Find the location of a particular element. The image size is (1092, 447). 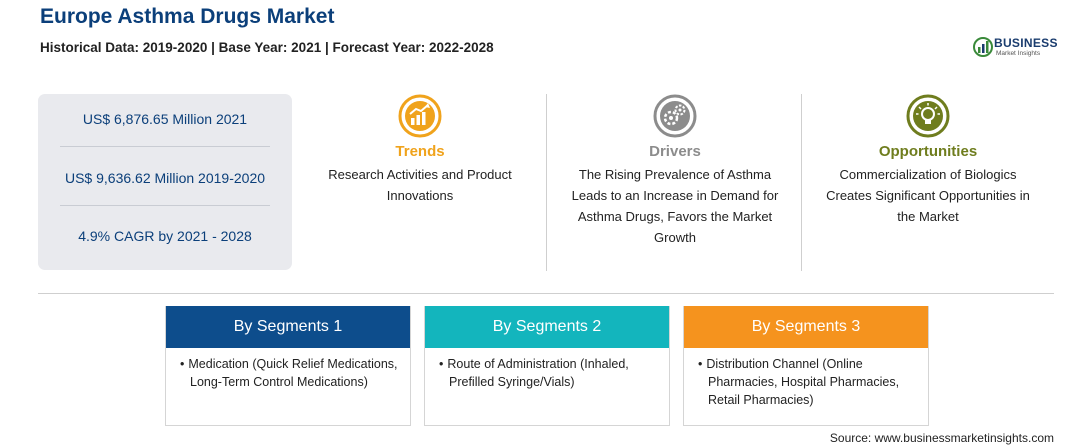

drivers-line: Leads to an Increase in Demand for is located at coordinates (675, 195).